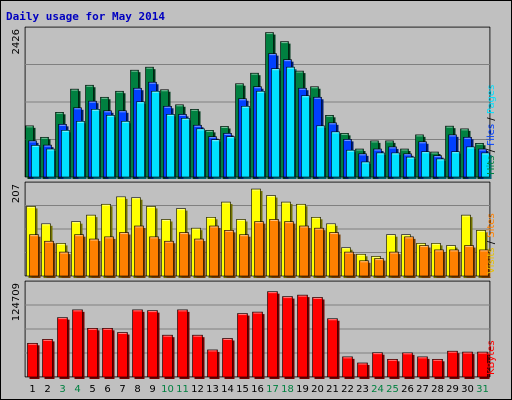 The image size is (512, 400). Describe the element at coordinates (122, 389) in the screenshot. I see `day-label-7: 7` at that location.